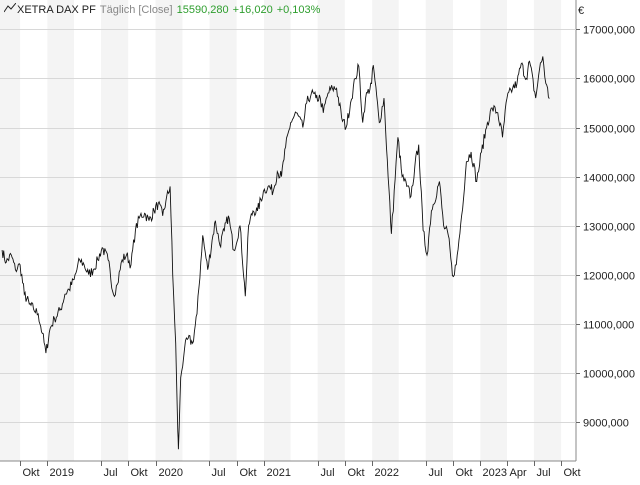 The width and height of the screenshot is (640, 485). Describe the element at coordinates (10, 8) in the screenshot. I see `line-chart-icon` at that location.